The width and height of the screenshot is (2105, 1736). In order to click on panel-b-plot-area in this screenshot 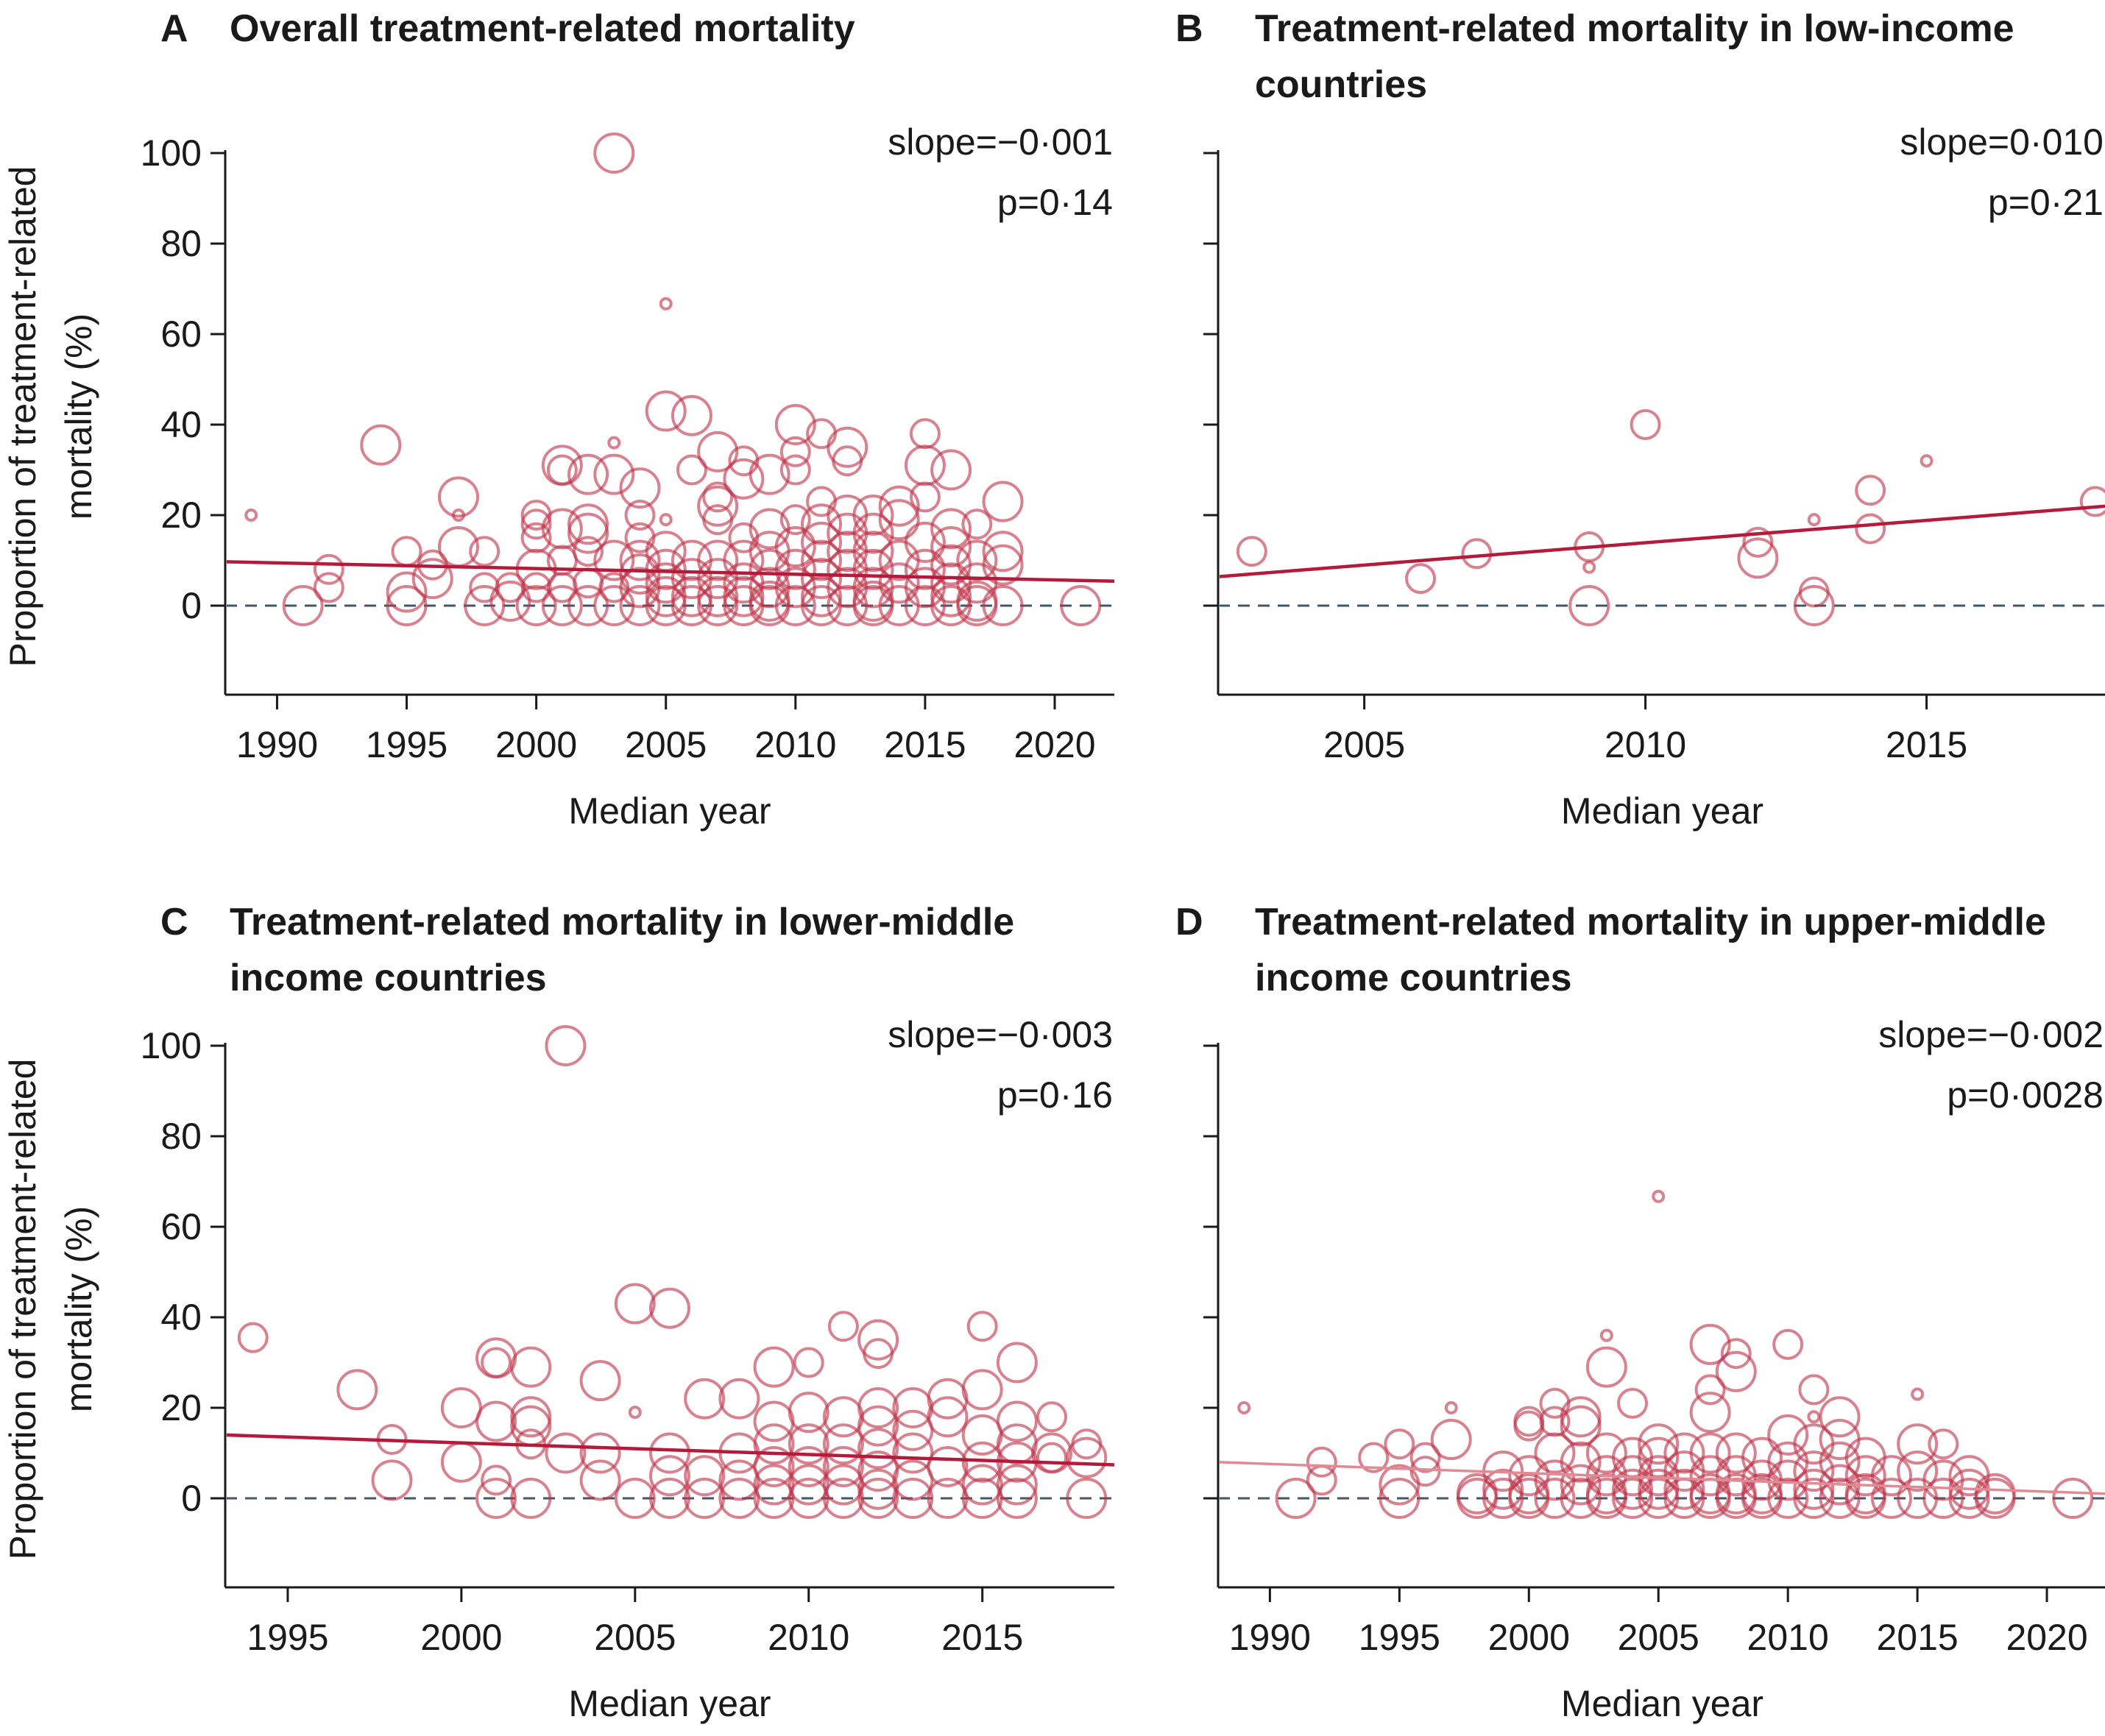, I will do `click(1663, 517)`.